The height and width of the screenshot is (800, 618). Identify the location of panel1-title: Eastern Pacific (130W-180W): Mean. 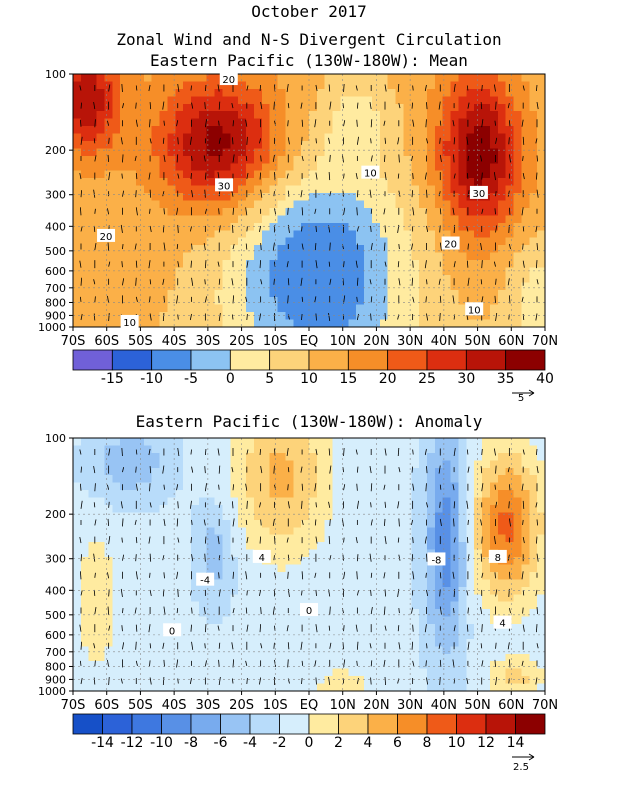
(309, 60).